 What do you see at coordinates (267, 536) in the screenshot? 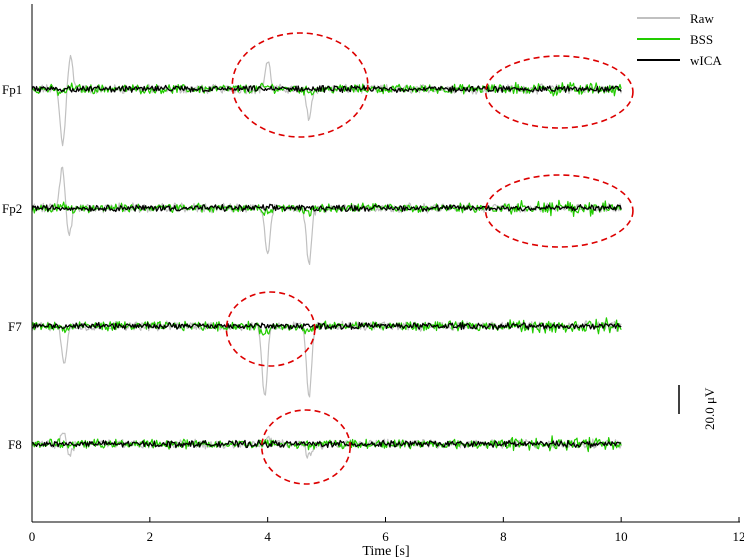
I see `x-tick-label-4: 4` at bounding box center [267, 536].